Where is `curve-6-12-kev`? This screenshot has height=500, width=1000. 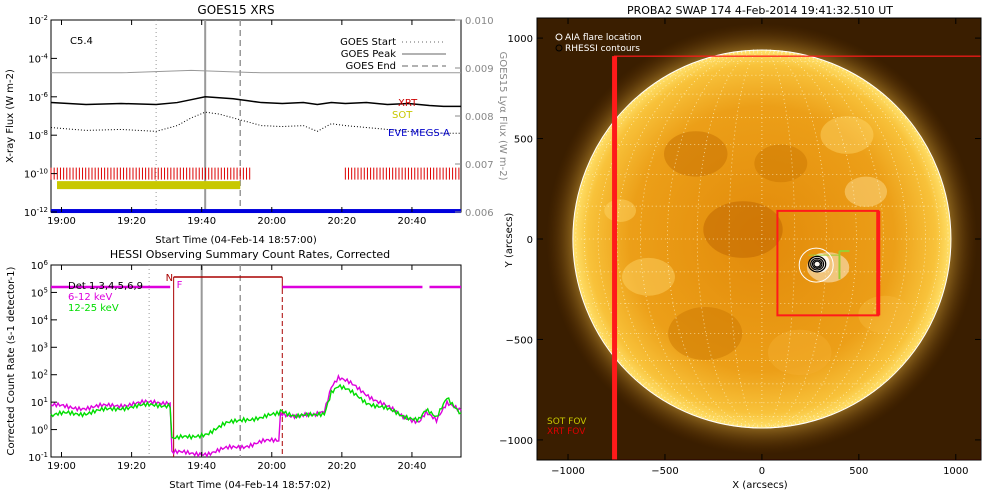
curve-6-12-kev is located at coordinates (256, 415).